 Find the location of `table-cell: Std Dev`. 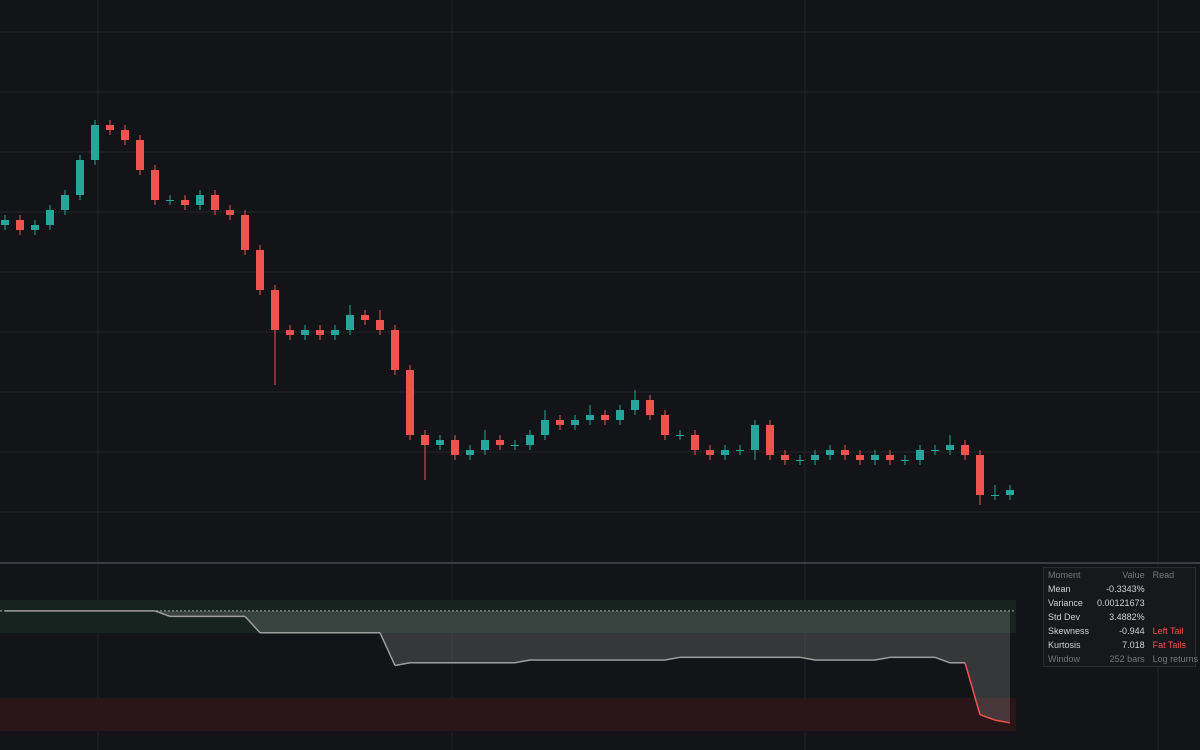

table-cell: Std Dev is located at coordinates (1064, 617).